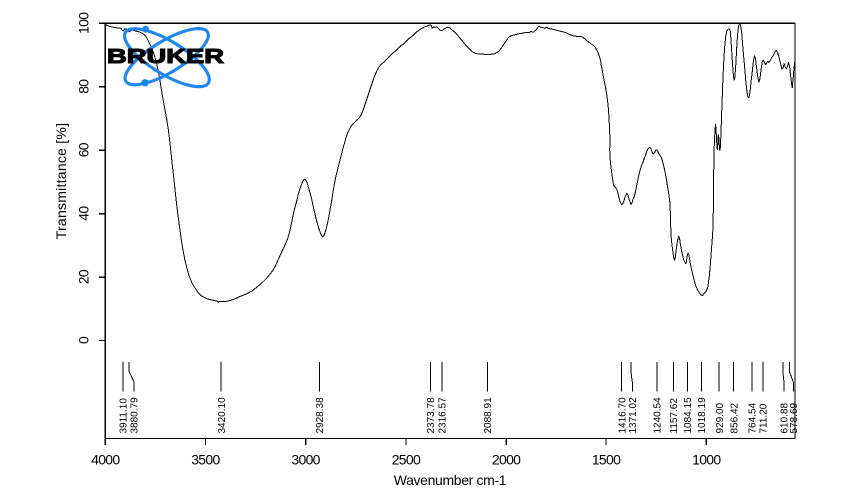 This screenshot has width=860, height=499. What do you see at coordinates (734, 417) in the screenshot?
I see `svg-text: 856.42` at bounding box center [734, 417].